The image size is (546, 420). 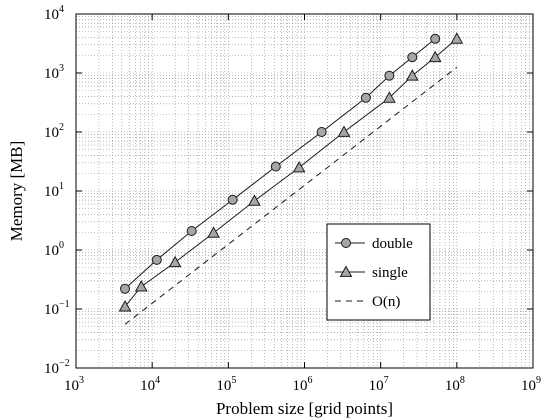 I want to click on x-axis-label: Problem size [grid points], so click(x=304, y=408).